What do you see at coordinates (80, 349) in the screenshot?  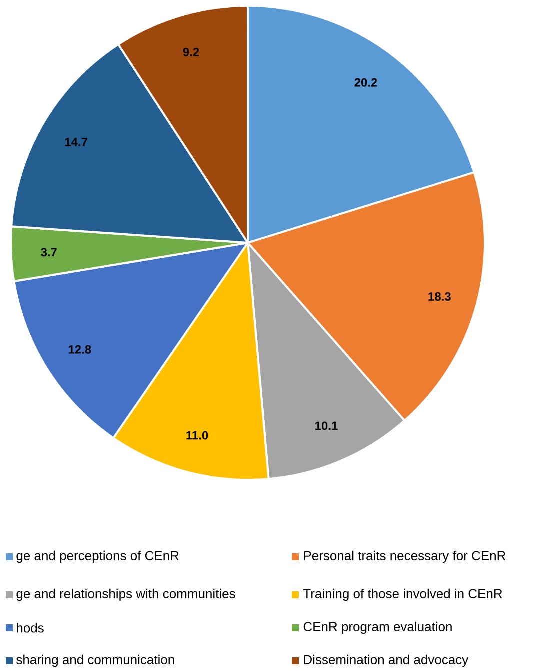 I see `data-label: 12.8` at bounding box center [80, 349].